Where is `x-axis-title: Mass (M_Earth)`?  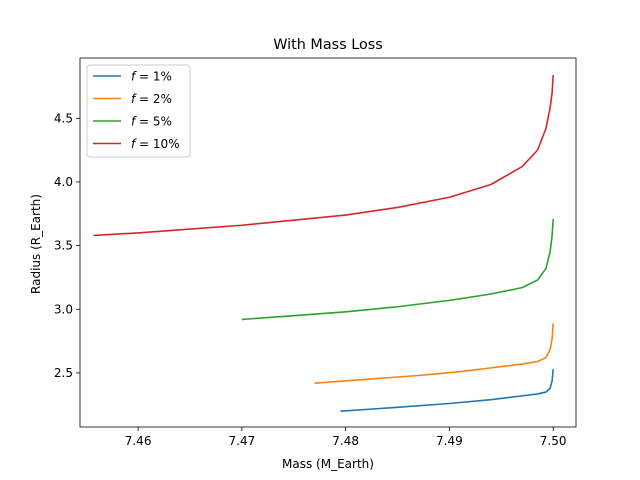
x-axis-title: Mass (M_Earth) is located at coordinates (328, 464).